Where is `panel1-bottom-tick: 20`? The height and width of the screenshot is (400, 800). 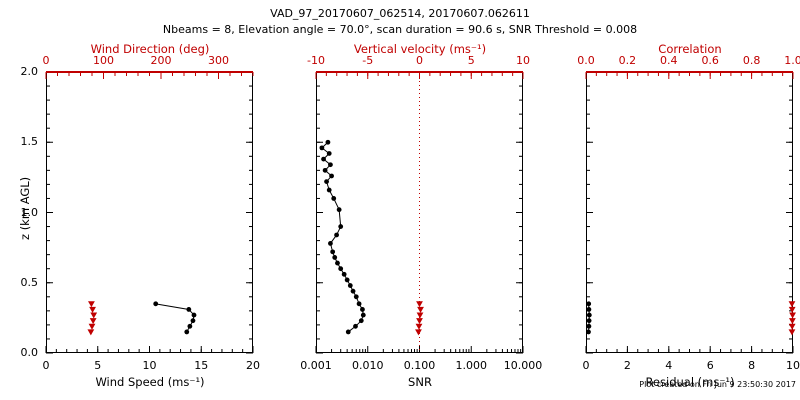
panel1-bottom-tick: 20 is located at coordinates (253, 365).